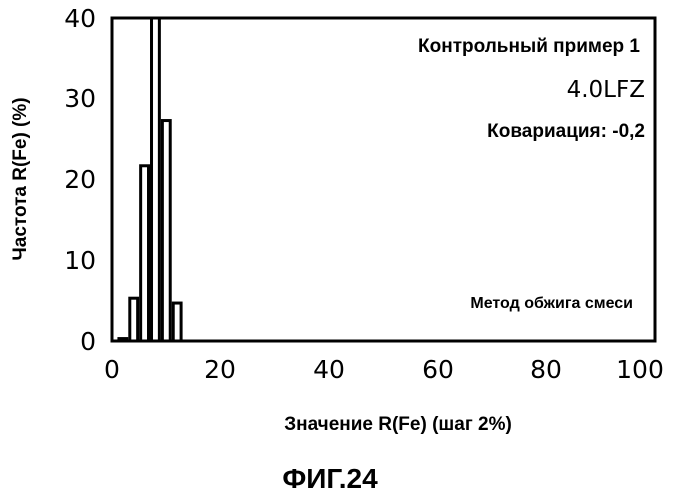  I want to click on sample-annotation: Контрольный пример 1, so click(529, 46).